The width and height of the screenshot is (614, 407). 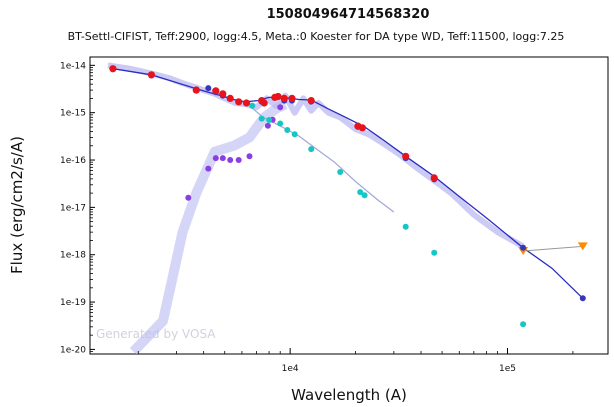 What do you see at coordinates (507, 369) in the screenshot?
I see `x-tick-label: 1e5` at bounding box center [507, 369].